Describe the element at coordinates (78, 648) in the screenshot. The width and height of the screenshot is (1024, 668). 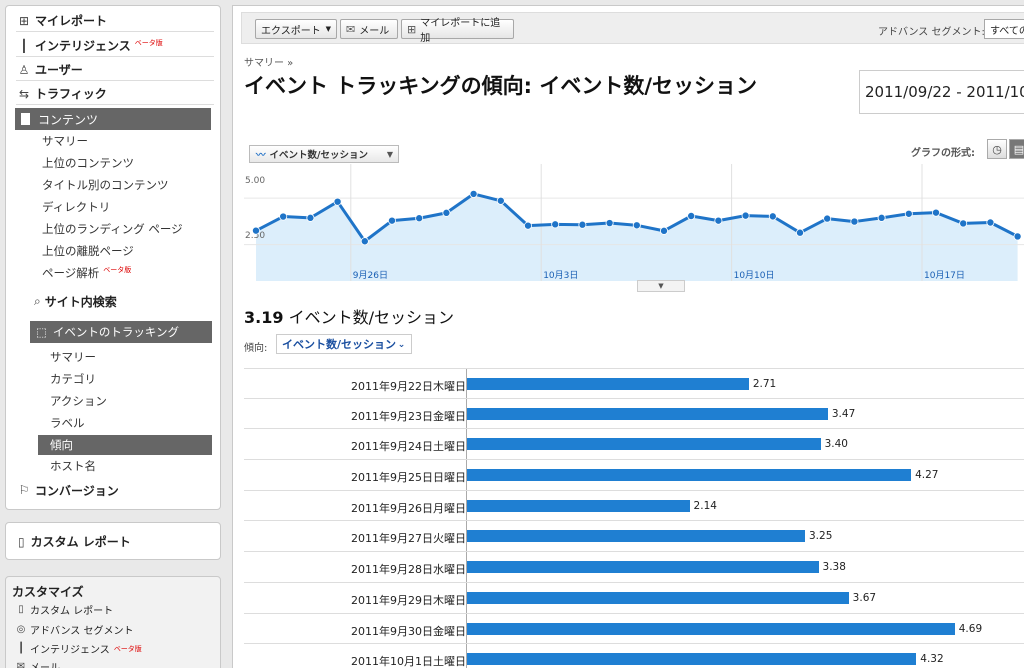
I see `customize-item-intelligence: ┃ インテリジェンス ベータ版` at that location.